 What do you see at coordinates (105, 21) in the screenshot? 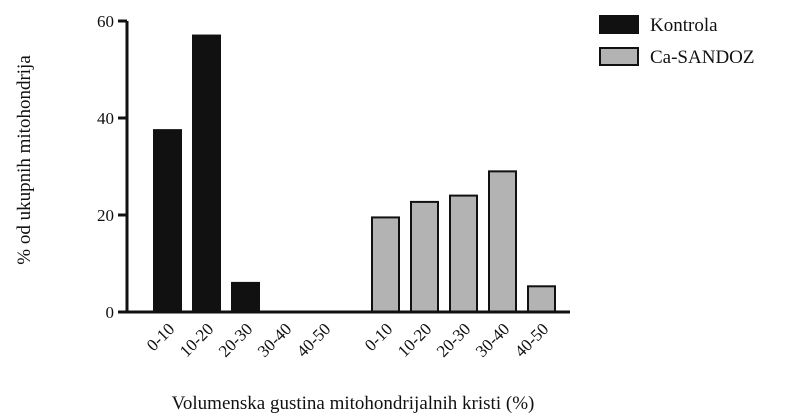
I see `y-tick-label: 60` at bounding box center [105, 21].